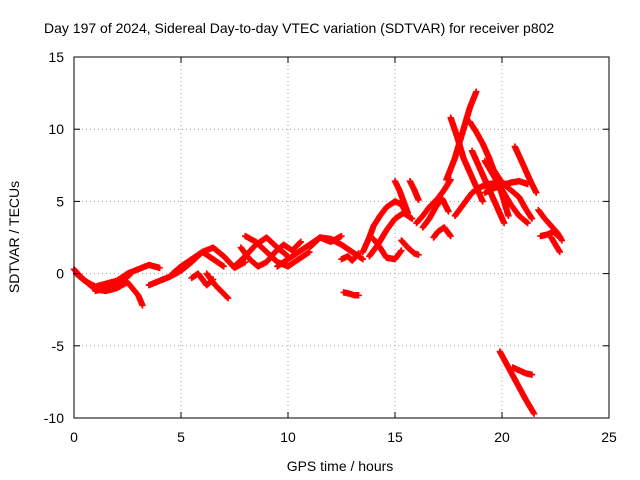 The height and width of the screenshot is (480, 640). What do you see at coordinates (442, 232) in the screenshot?
I see `series-sat-w` at bounding box center [442, 232].